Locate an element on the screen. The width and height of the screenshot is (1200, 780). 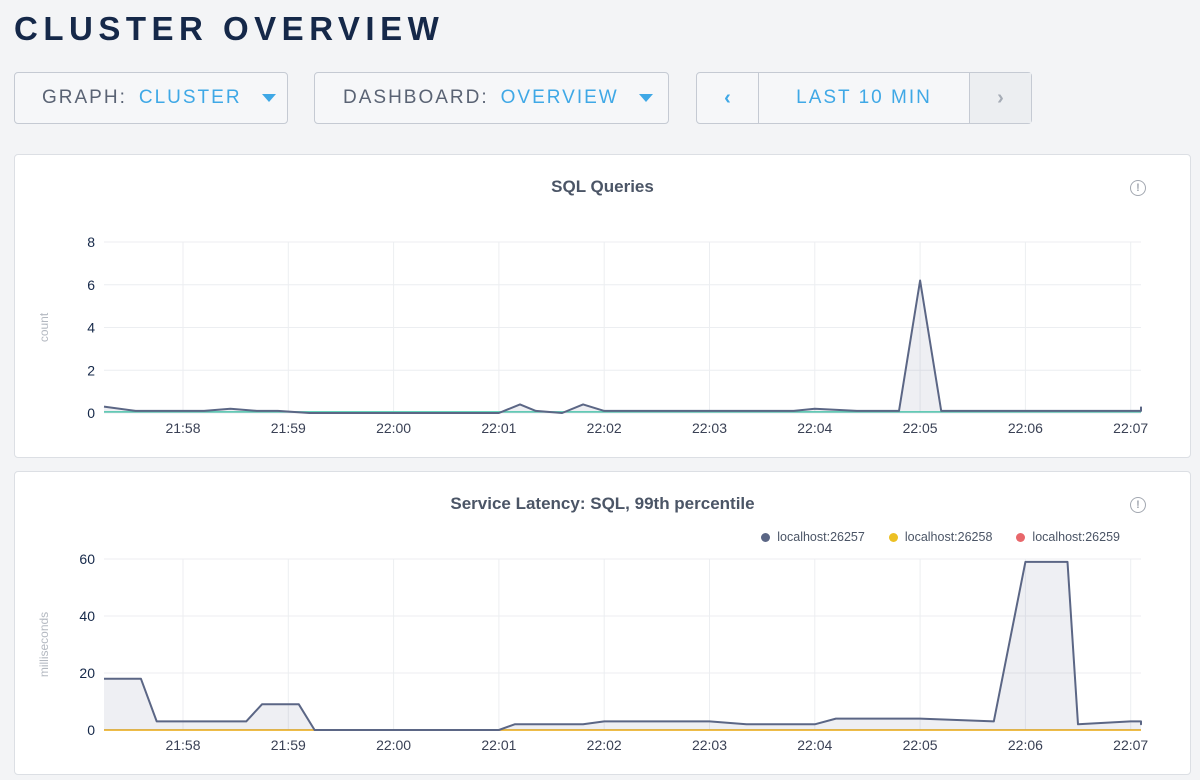
graph-dropdown: GRAPH: CLUSTER is located at coordinates (151, 98).